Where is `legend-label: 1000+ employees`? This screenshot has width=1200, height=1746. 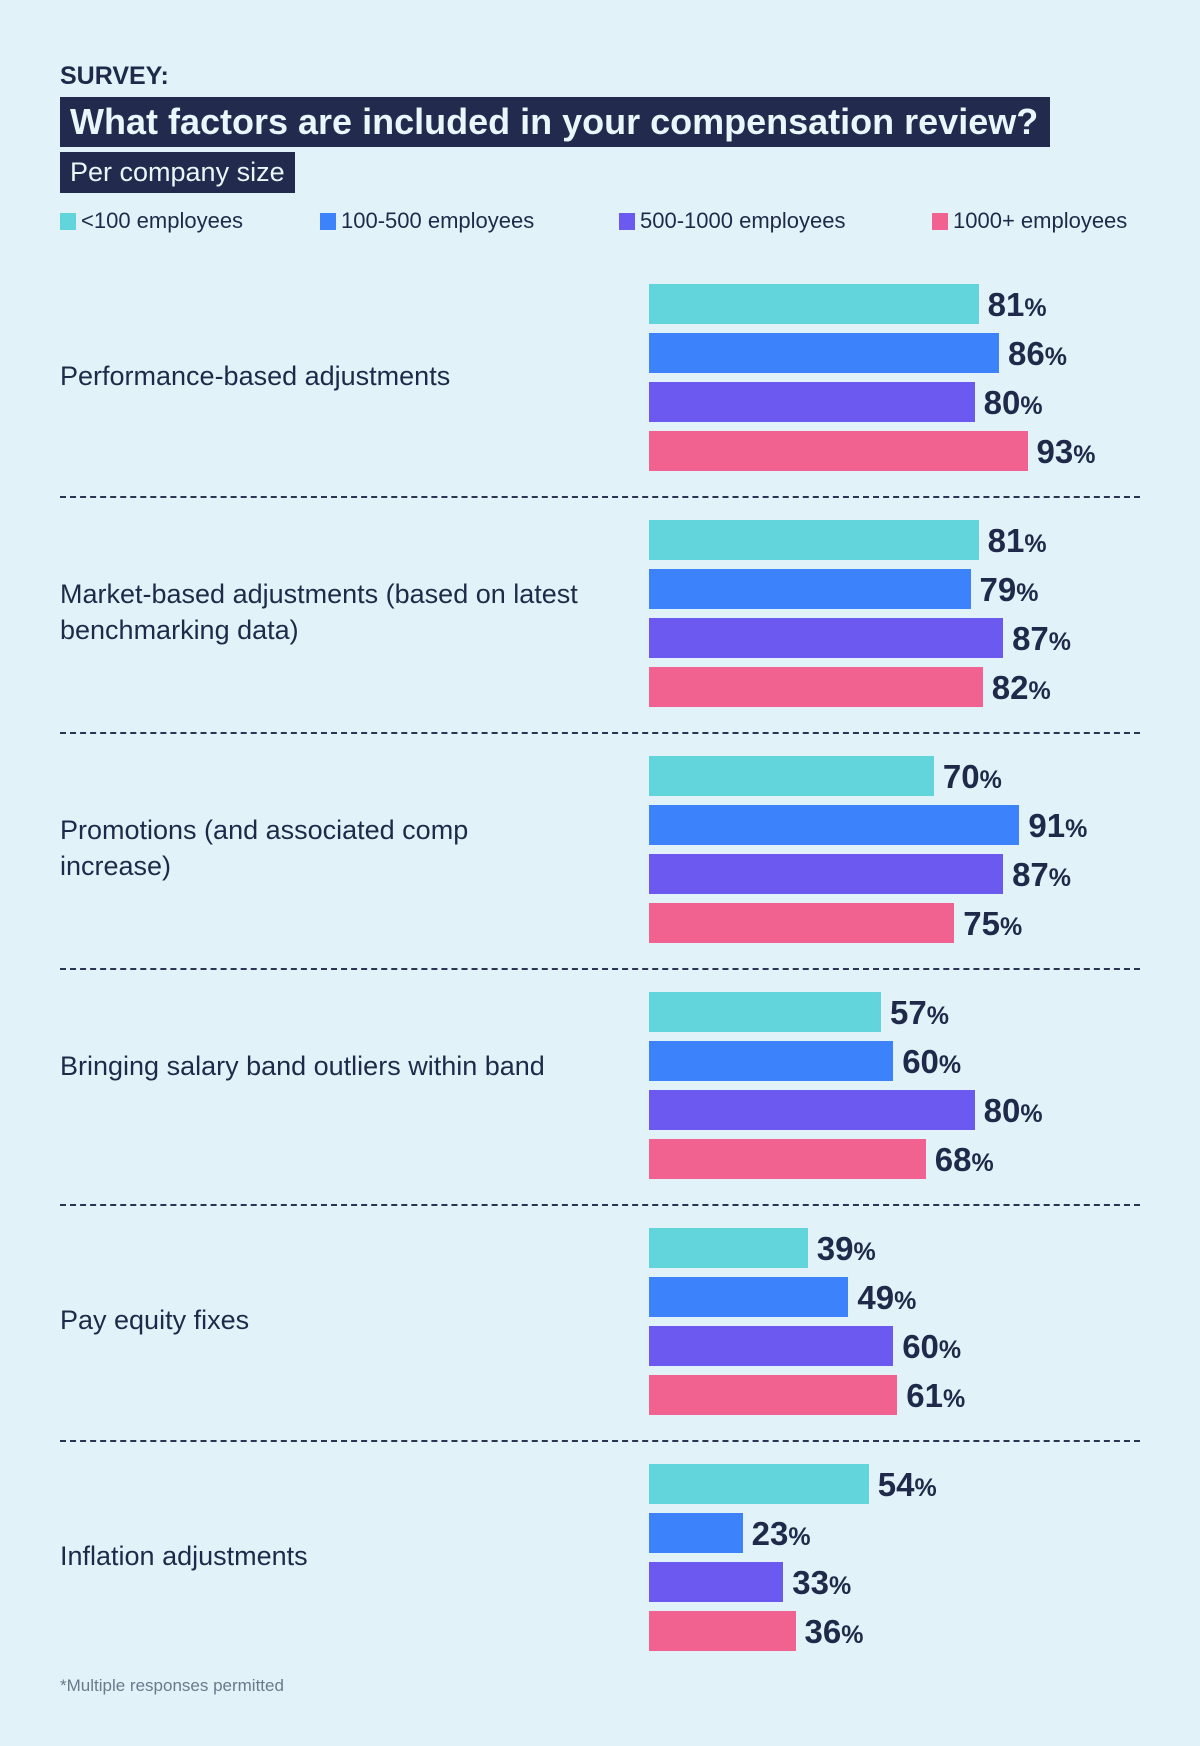 legend-label: 1000+ employees is located at coordinates (1040, 220).